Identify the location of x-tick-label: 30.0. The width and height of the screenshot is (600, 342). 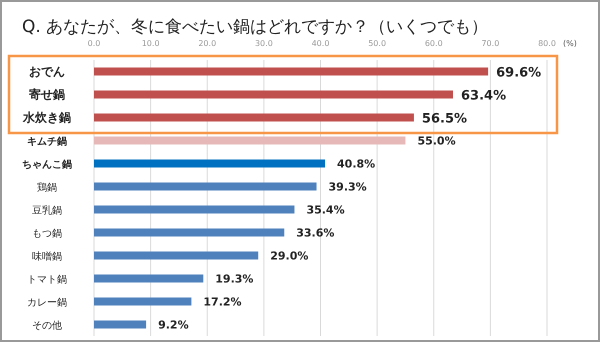
(263, 43).